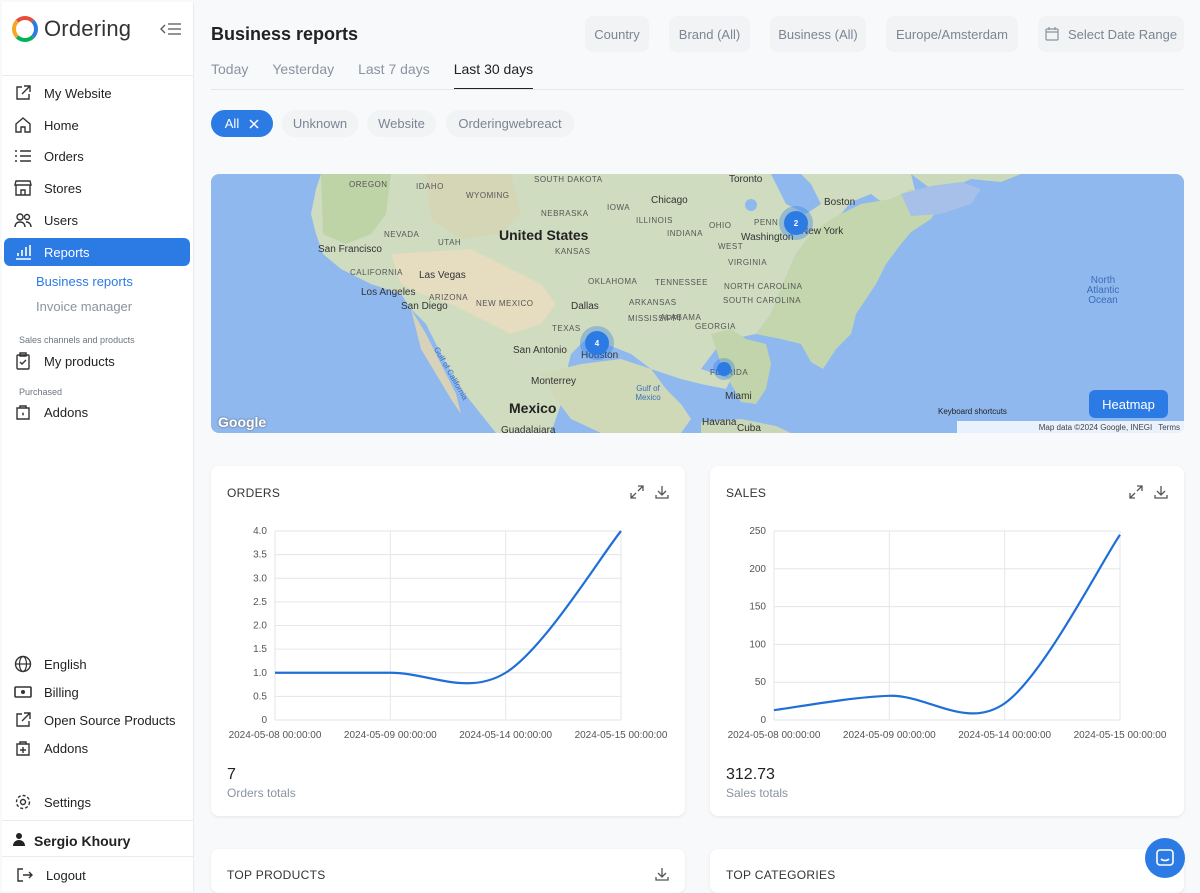 The height and width of the screenshot is (893, 1200). What do you see at coordinates (388, 292) in the screenshot?
I see `map-label-los-angeles: Los Angeles` at bounding box center [388, 292].